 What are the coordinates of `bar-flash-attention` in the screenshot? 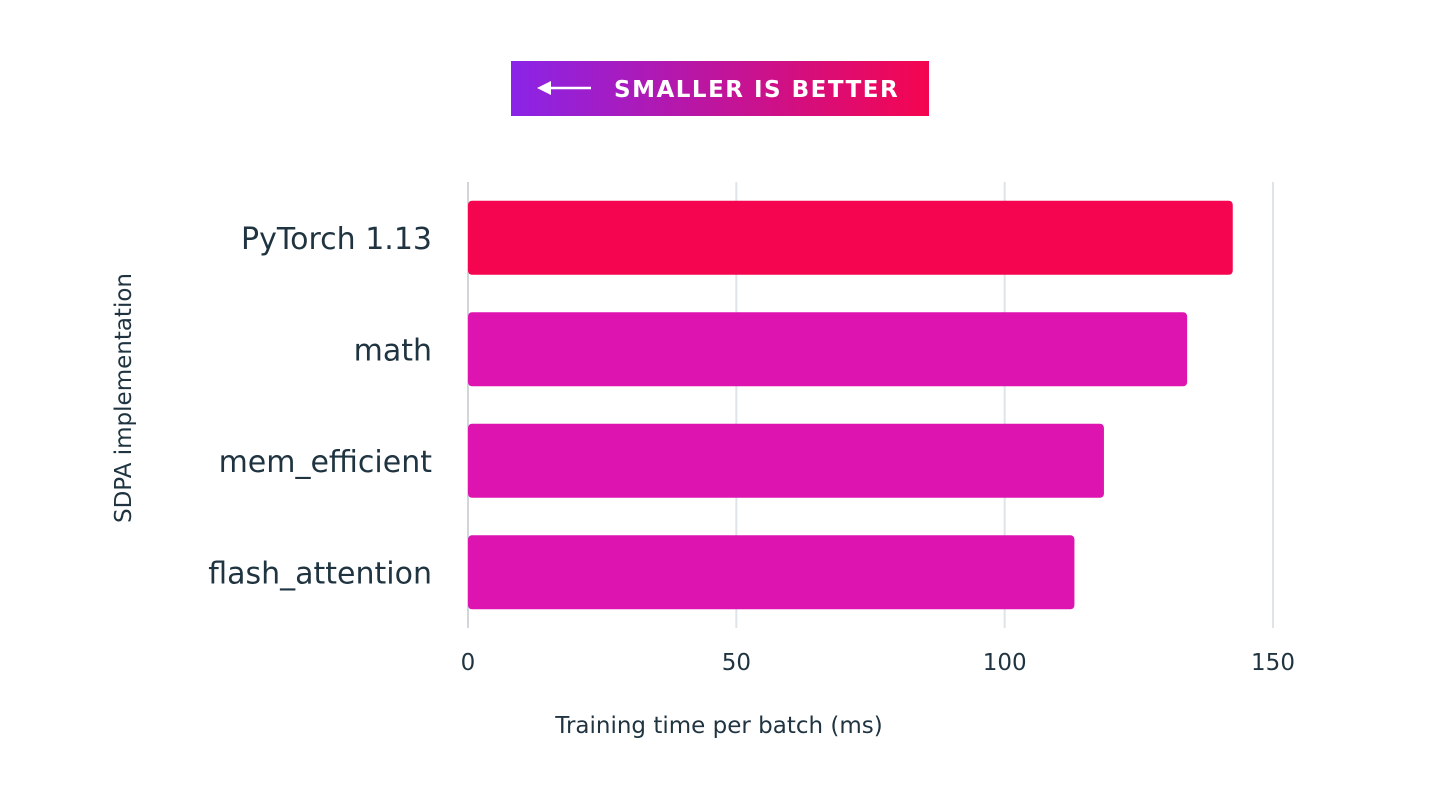 It's located at (771, 572).